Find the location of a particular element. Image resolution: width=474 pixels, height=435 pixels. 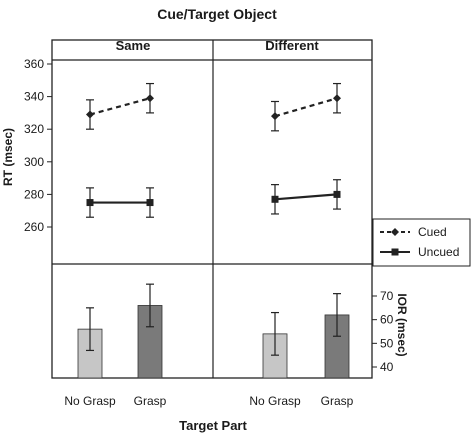

series-line-uncued is located at coordinates (306, 197).